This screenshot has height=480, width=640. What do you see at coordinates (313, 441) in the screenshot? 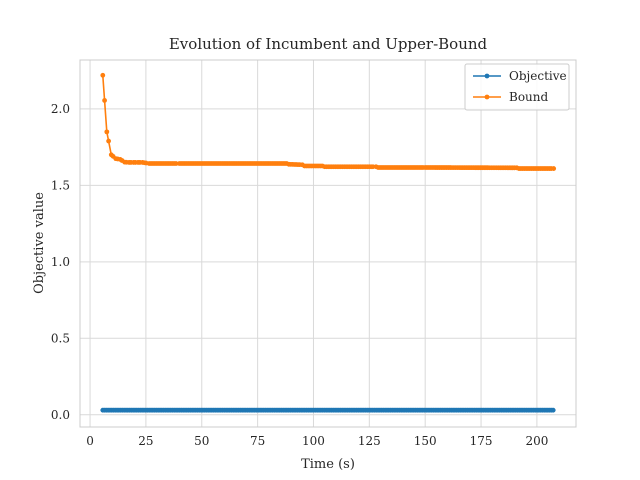
I see `x-tick-label: 100` at bounding box center [313, 441].